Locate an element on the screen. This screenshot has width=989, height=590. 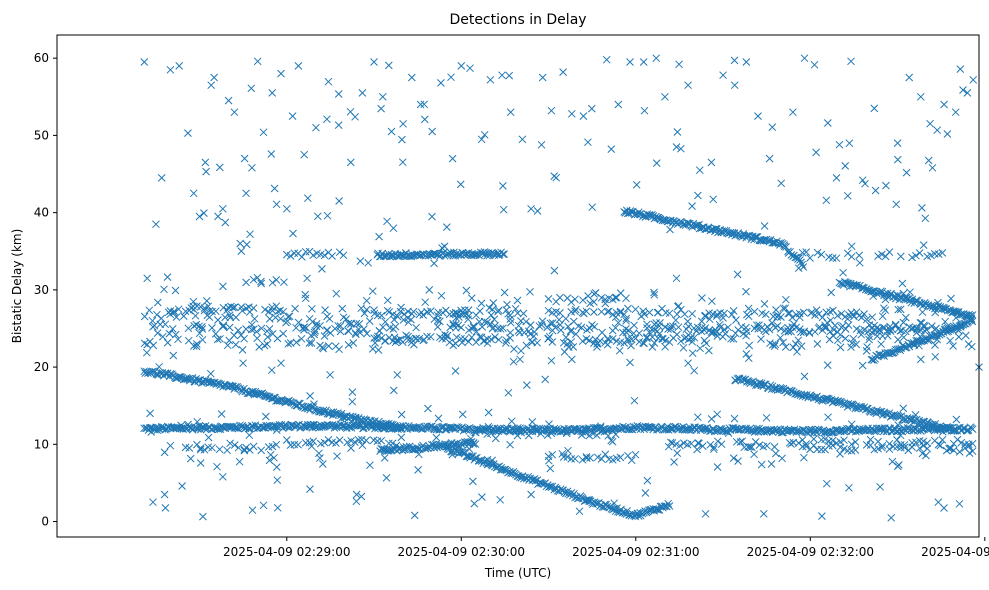
detection-point-1924 is located at coordinates (359, 324).